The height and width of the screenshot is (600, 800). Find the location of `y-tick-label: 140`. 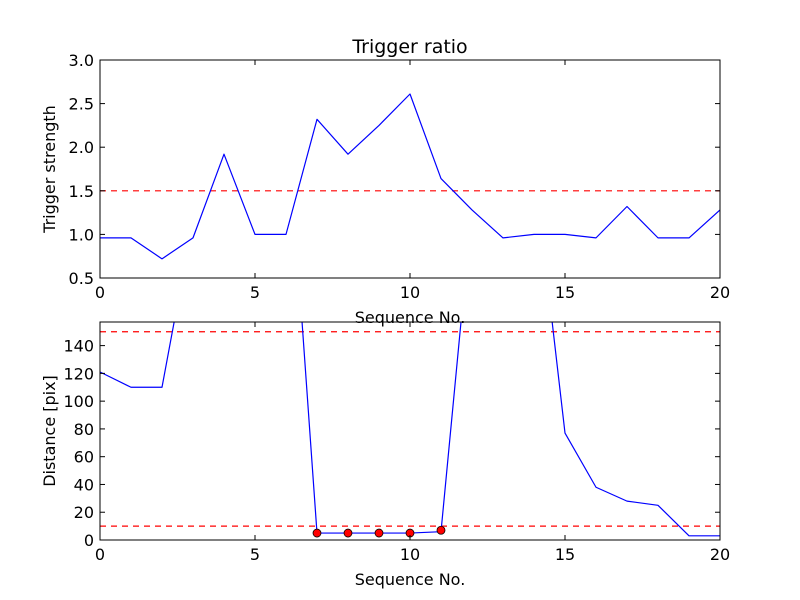

y-tick-label: 140 is located at coordinates (78, 346).